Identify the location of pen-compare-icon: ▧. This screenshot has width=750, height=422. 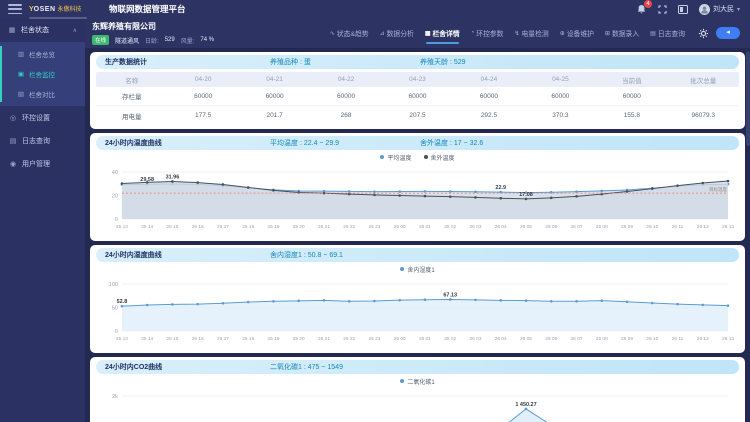
(21, 94).